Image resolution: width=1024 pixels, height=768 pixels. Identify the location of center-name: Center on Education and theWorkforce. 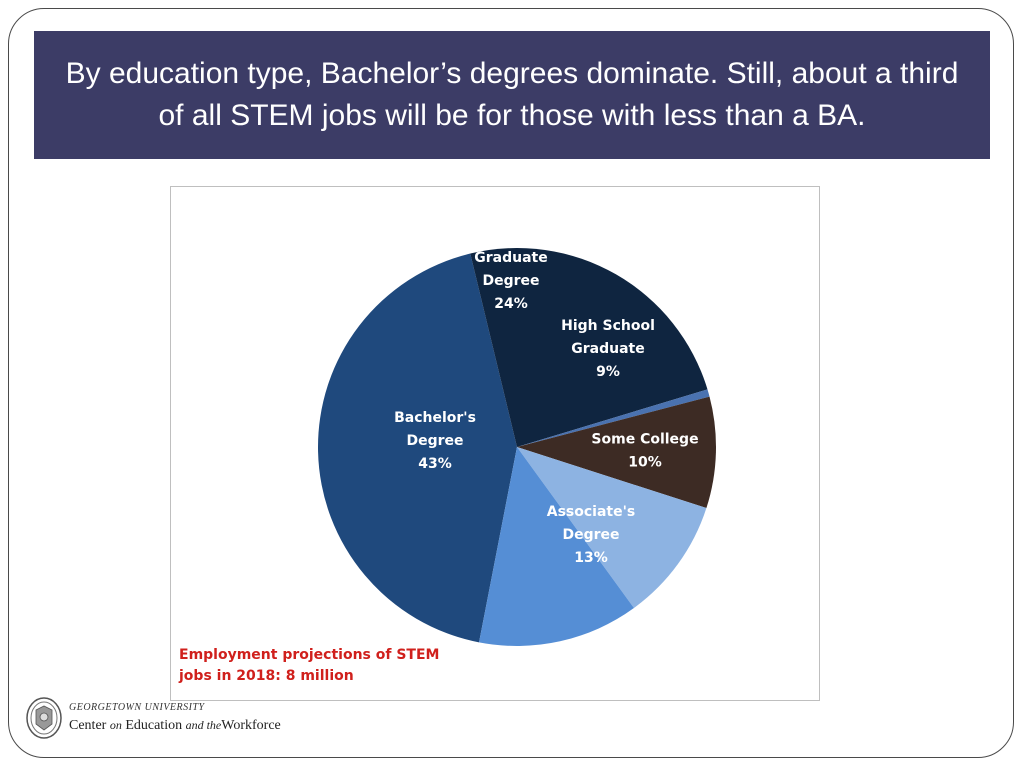
(175, 726).